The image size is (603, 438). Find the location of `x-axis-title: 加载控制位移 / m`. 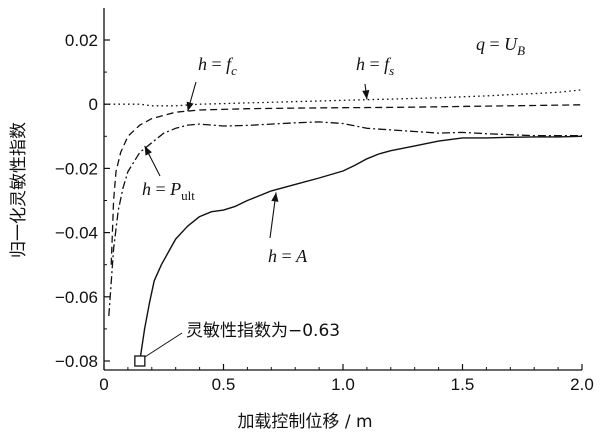

x-axis-title: 加载控制位移 / m is located at coordinates (304, 422).